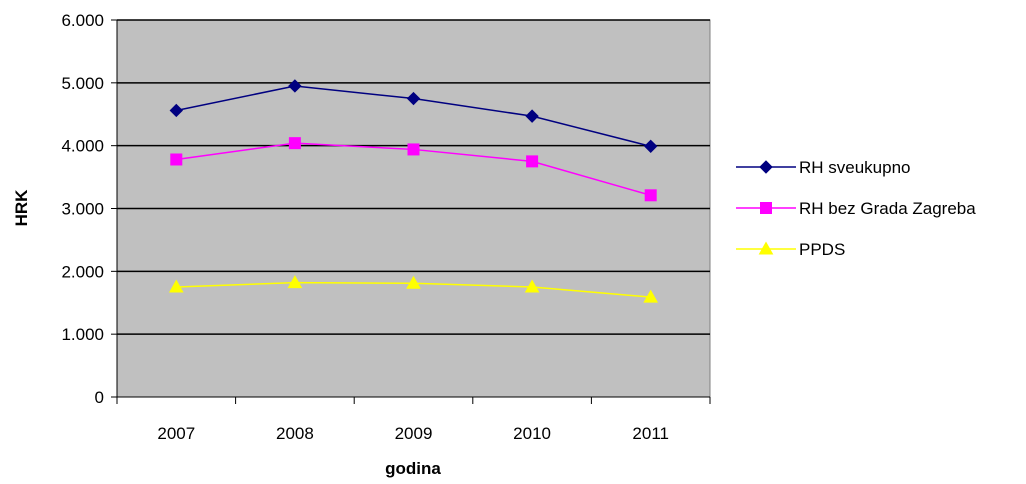 The height and width of the screenshot is (484, 1026). What do you see at coordinates (295, 433) in the screenshot?
I see `x-tick-label: 2008` at bounding box center [295, 433].